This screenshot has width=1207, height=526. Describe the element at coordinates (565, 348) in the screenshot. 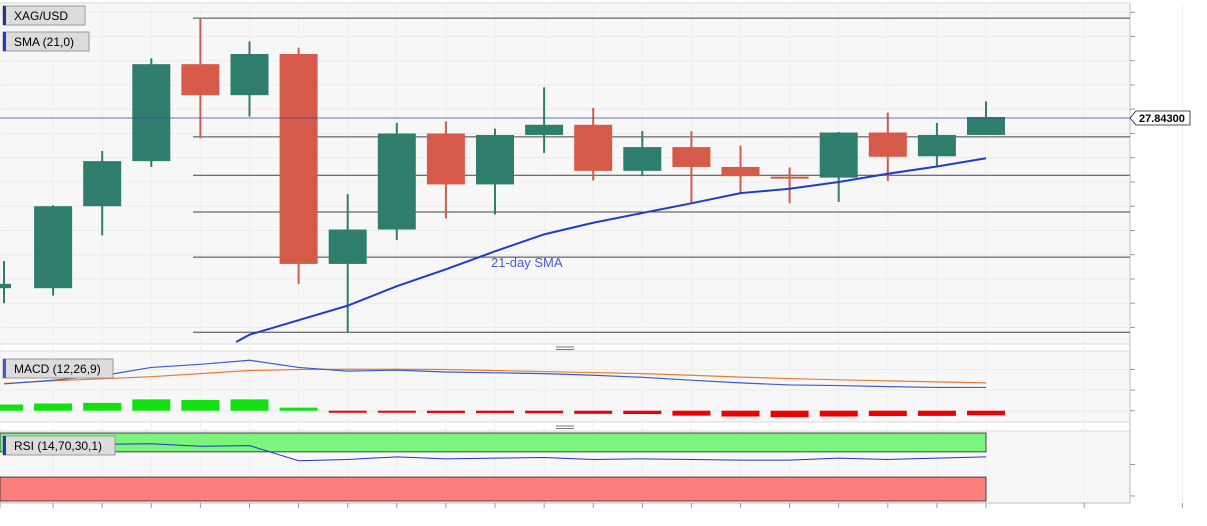

I see `macd-resize-handle` at that location.